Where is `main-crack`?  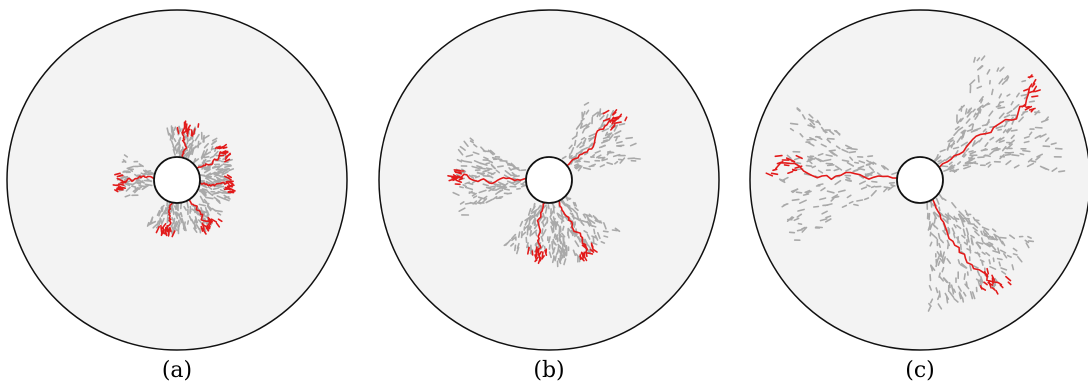
main-crack is located at coordinates (186, 143).